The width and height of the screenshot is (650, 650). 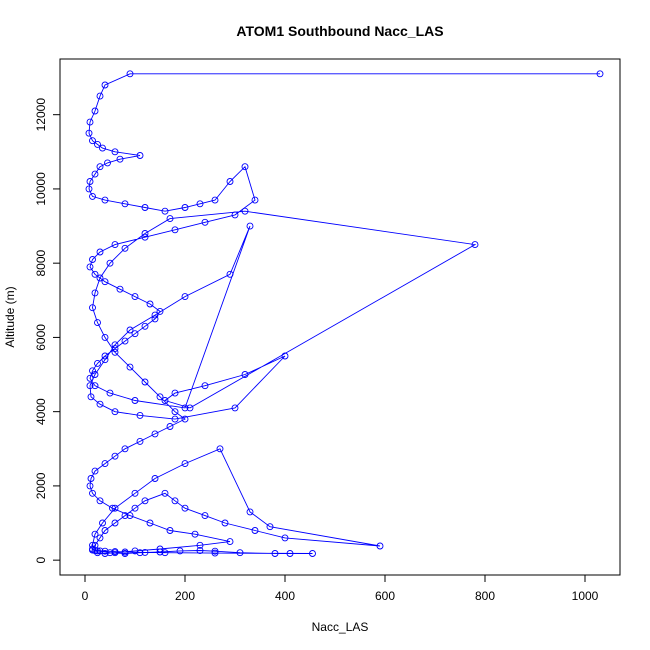 I want to click on y-axis: 0 2000 4000 6000 8000 10000 12000, so click(x=47, y=330).